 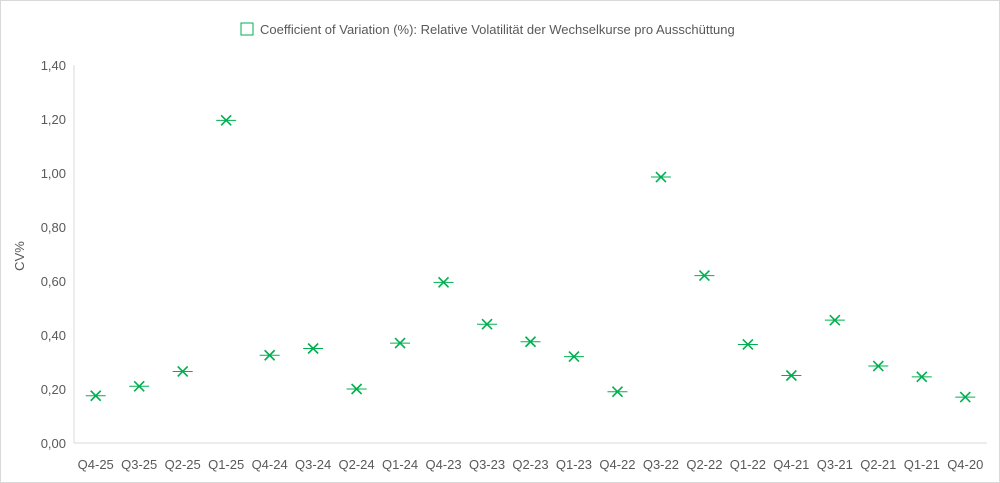 What do you see at coordinates (53, 173) in the screenshot?
I see `y-tick-label: 1,00` at bounding box center [53, 173].